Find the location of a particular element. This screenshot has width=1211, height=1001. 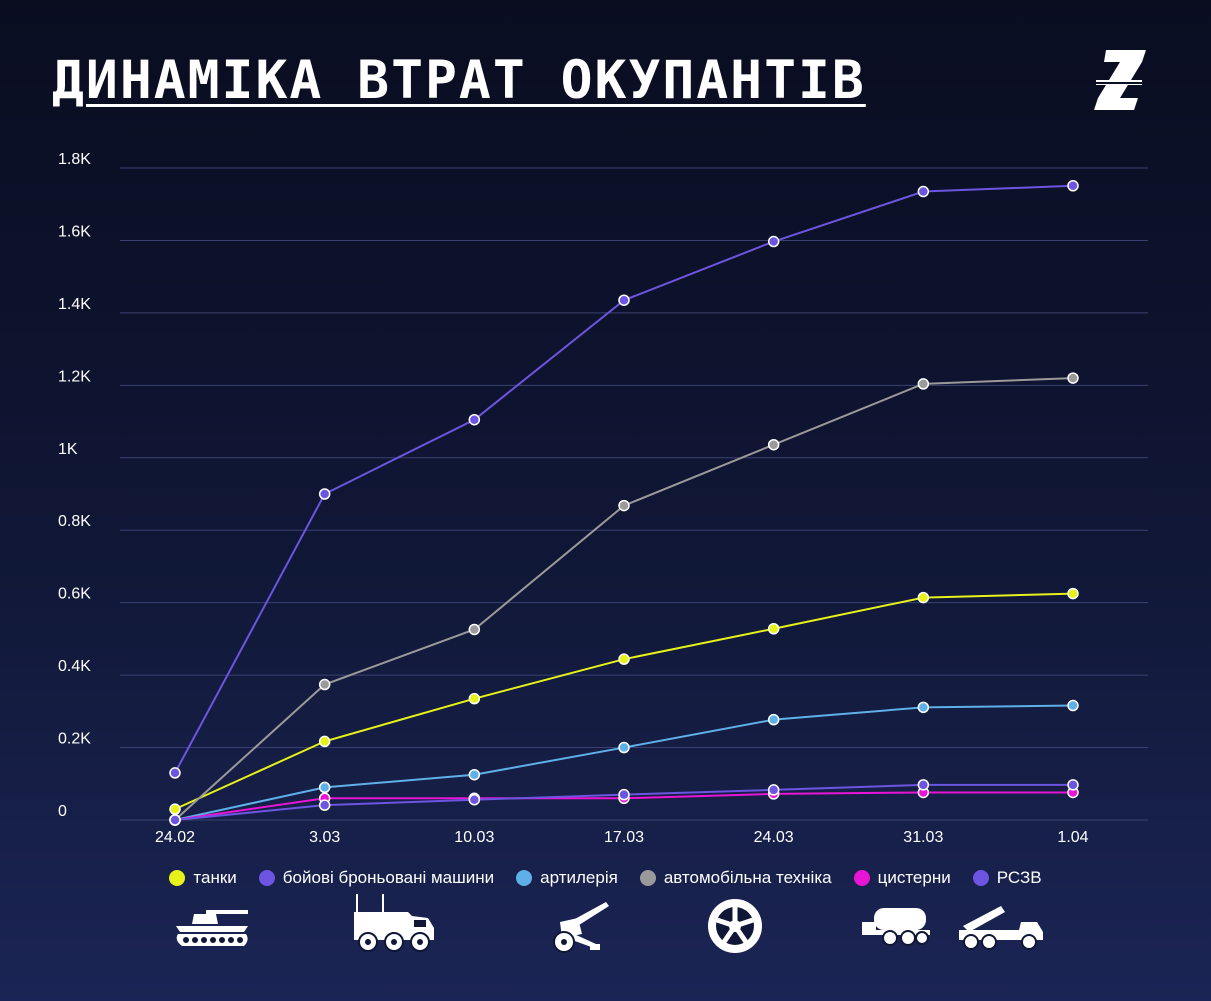

tanker-truck-icon is located at coordinates (896, 927).